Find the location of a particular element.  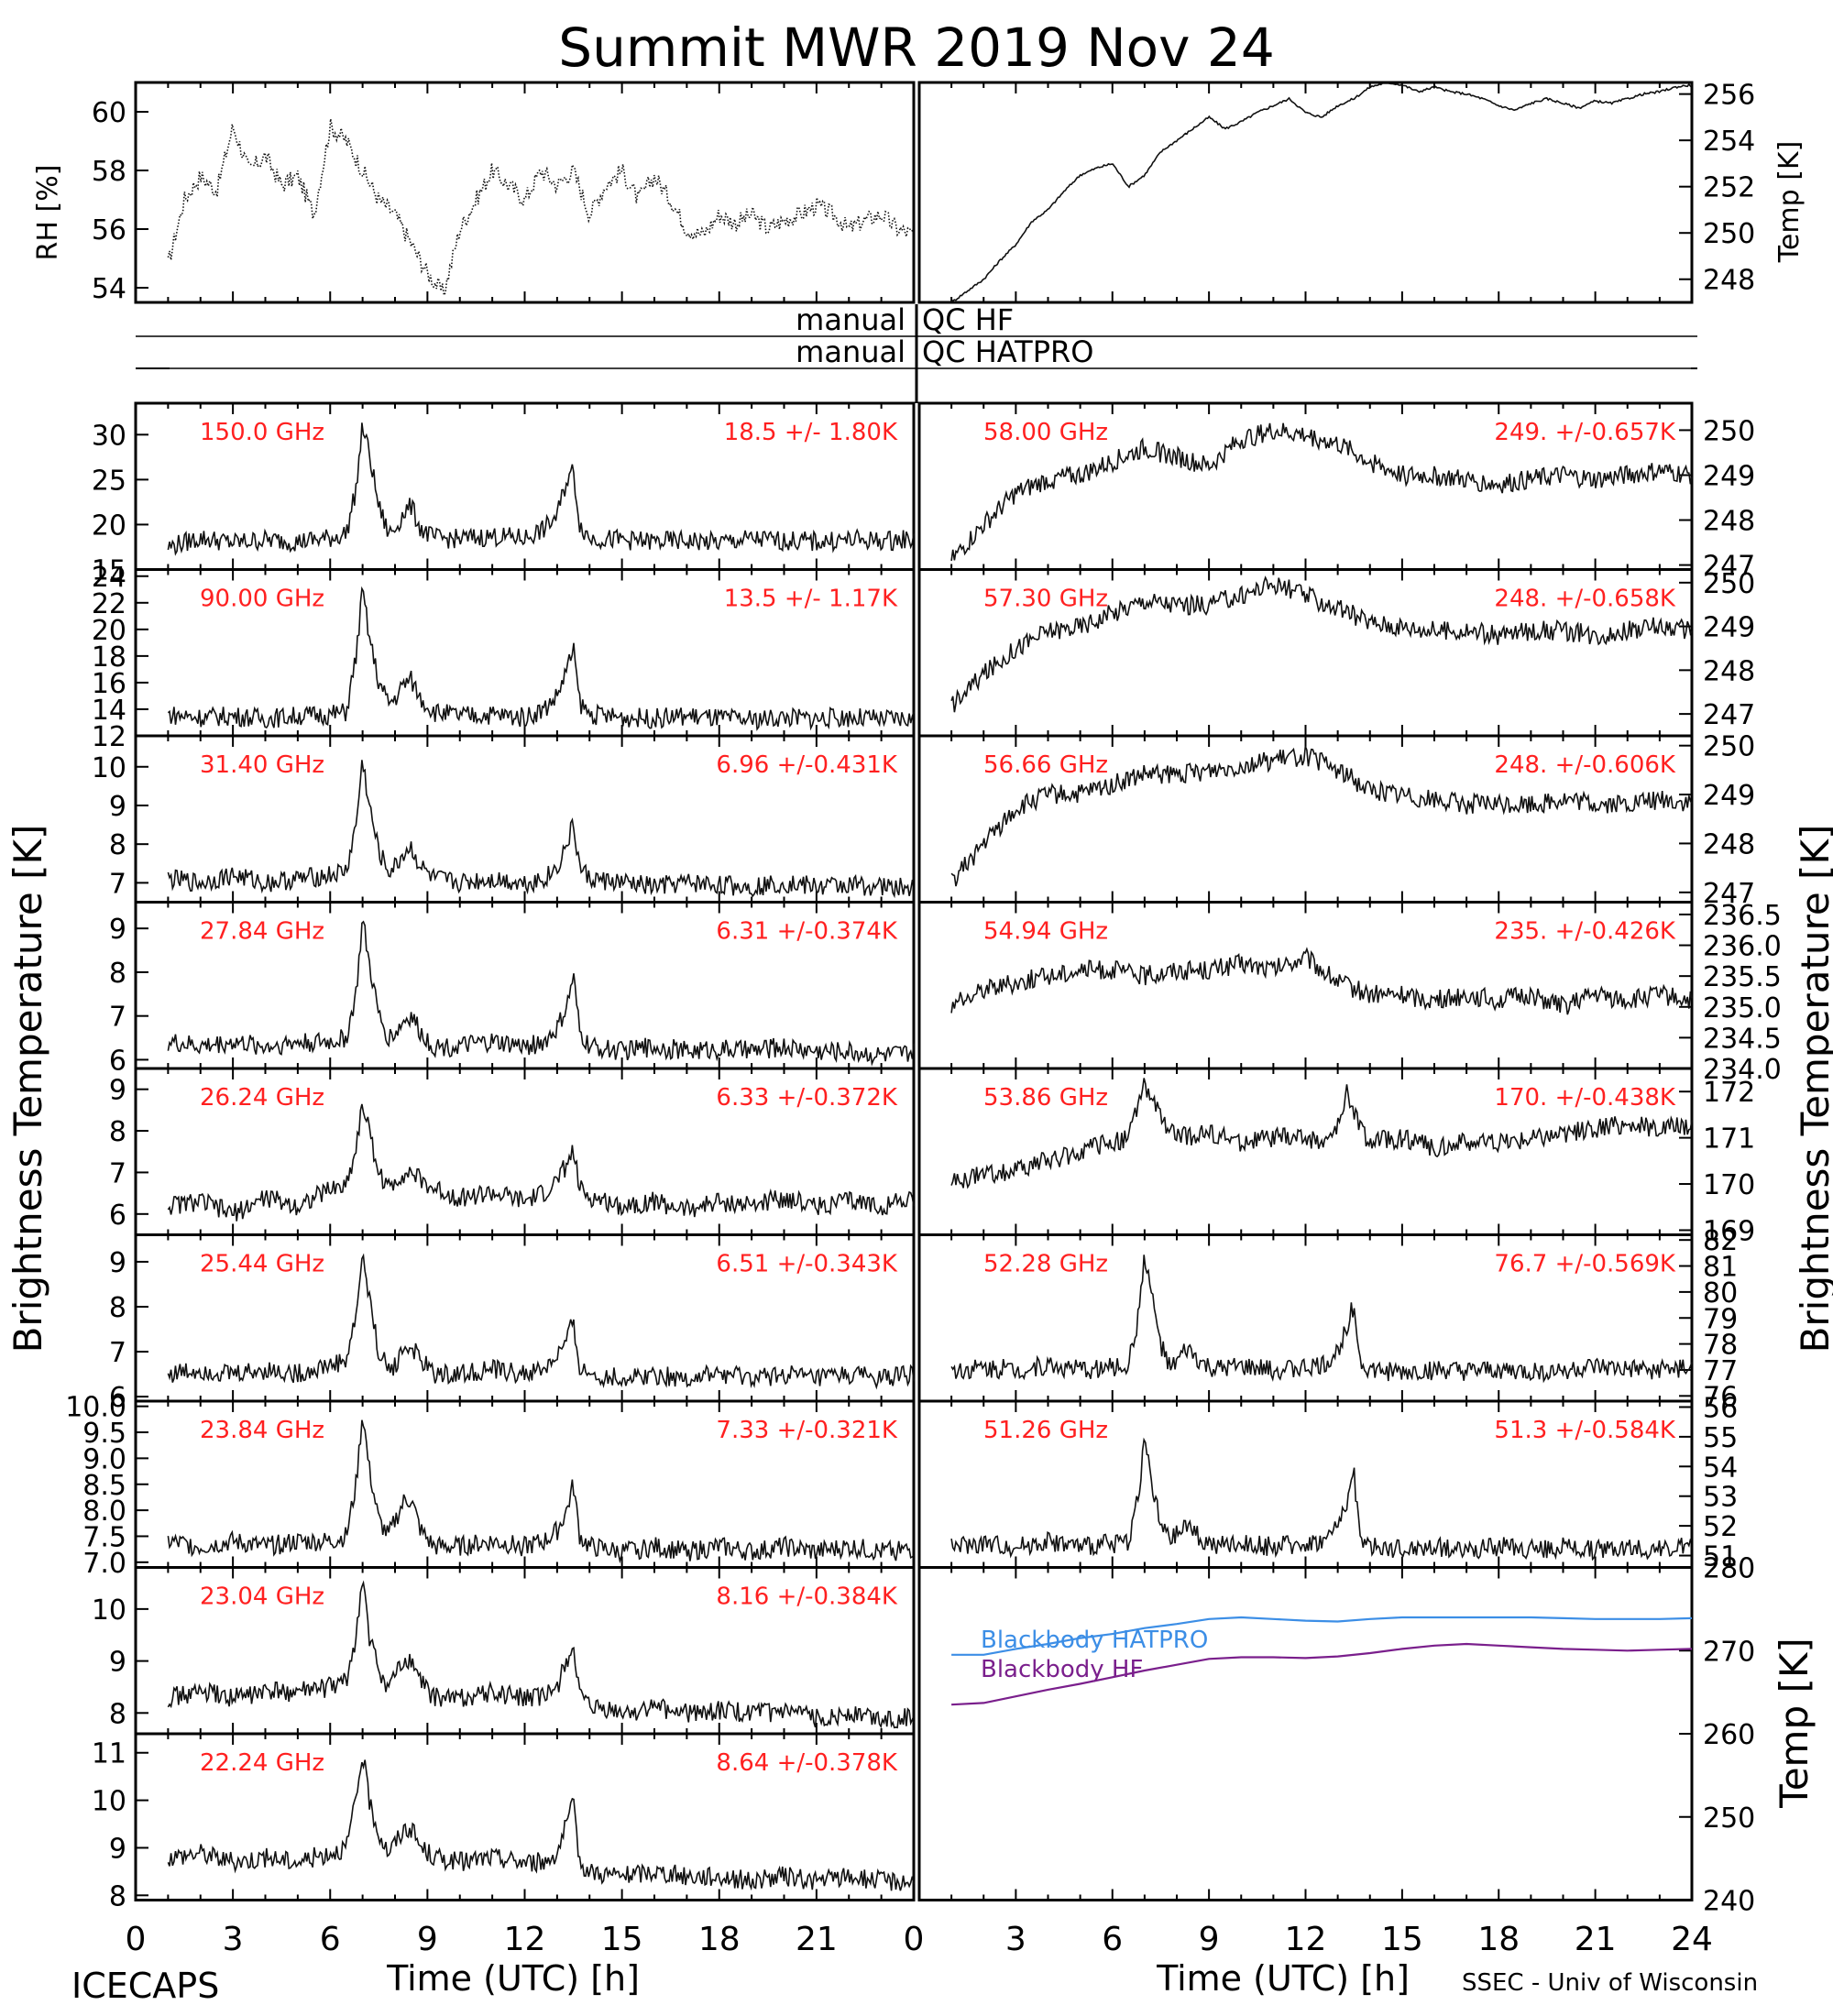

trace-23.04 is located at coordinates (541, 1654).